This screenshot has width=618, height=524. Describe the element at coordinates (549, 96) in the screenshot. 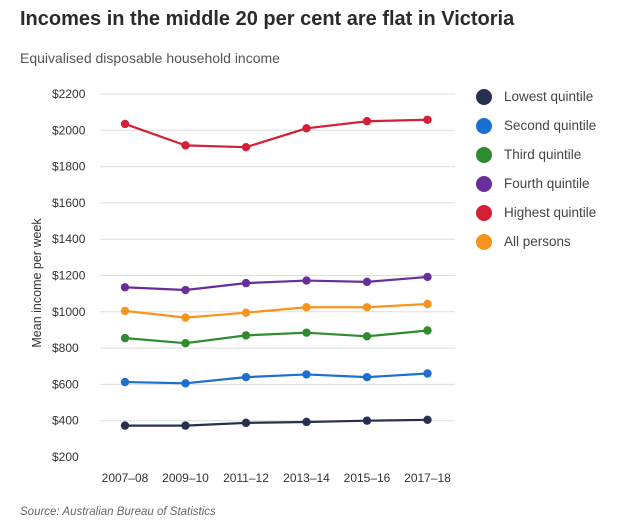

I see `legend-label: Lowest quintile` at that location.